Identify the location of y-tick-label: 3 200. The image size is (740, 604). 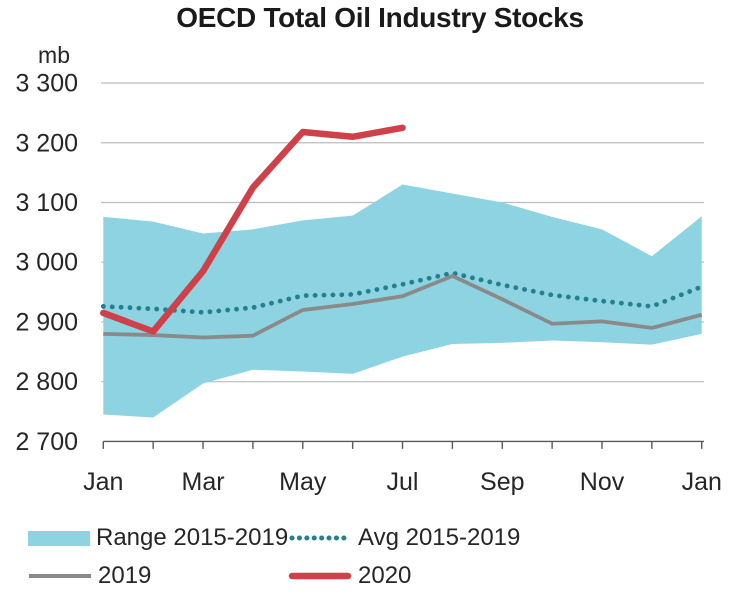
(46, 143).